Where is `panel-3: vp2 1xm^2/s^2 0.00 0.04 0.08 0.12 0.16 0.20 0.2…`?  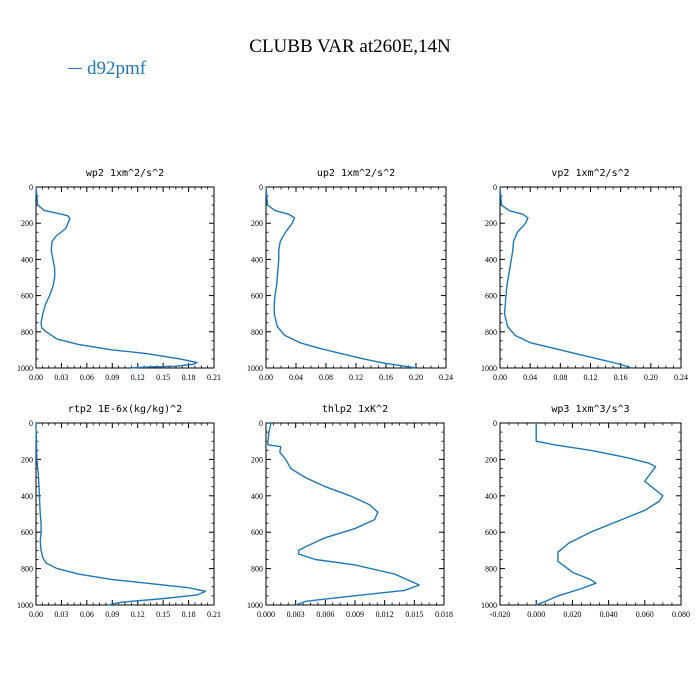 panel-3: vp2 1xm^2/s^2 0.00 0.04 0.08 0.12 0.16 0.20 0.2… is located at coordinates (584, 275).